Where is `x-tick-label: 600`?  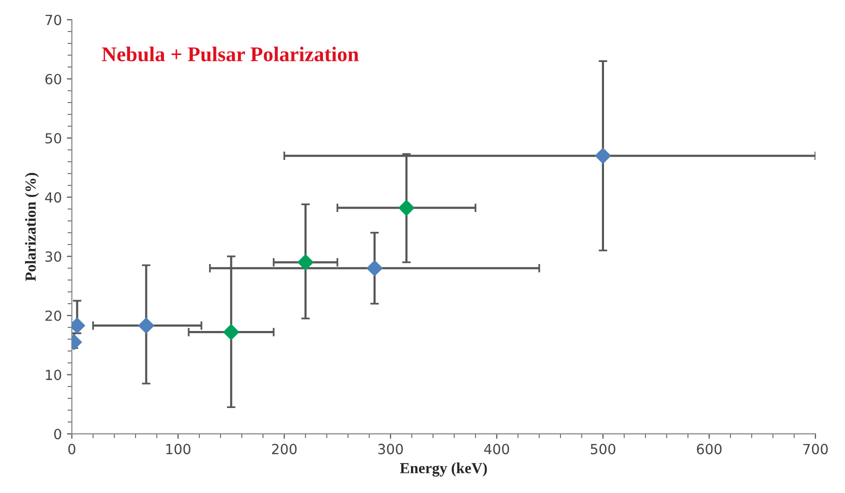
x-tick-label: 600 is located at coordinates (709, 449).